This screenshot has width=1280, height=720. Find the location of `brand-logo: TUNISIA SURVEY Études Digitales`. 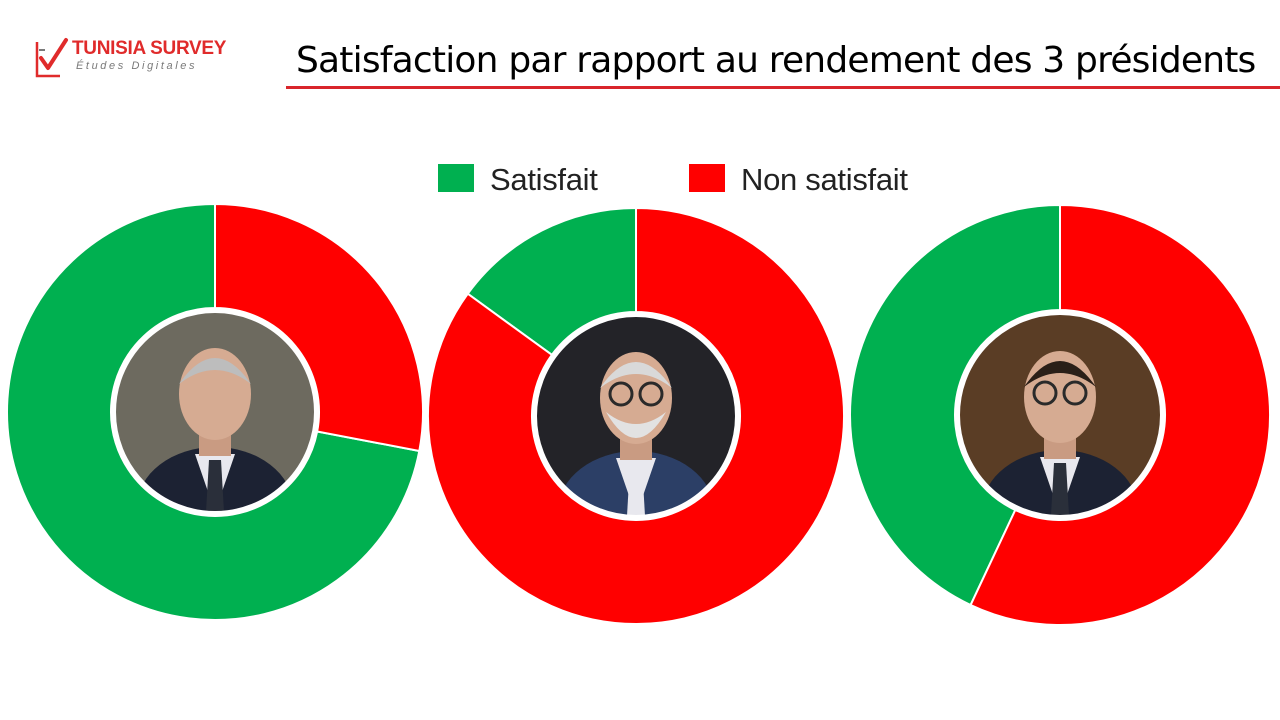

brand-logo: TUNISIA SURVEY Études Digitales is located at coordinates (139, 58).